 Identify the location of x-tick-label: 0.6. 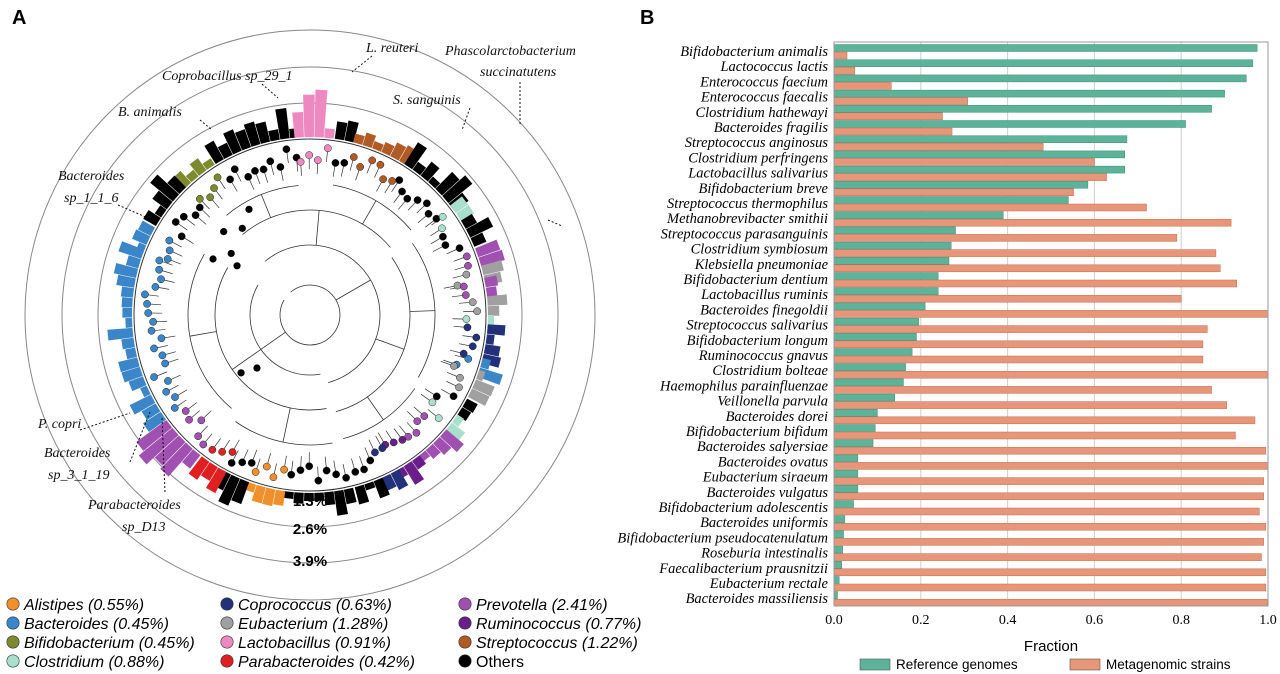
(1095, 620).